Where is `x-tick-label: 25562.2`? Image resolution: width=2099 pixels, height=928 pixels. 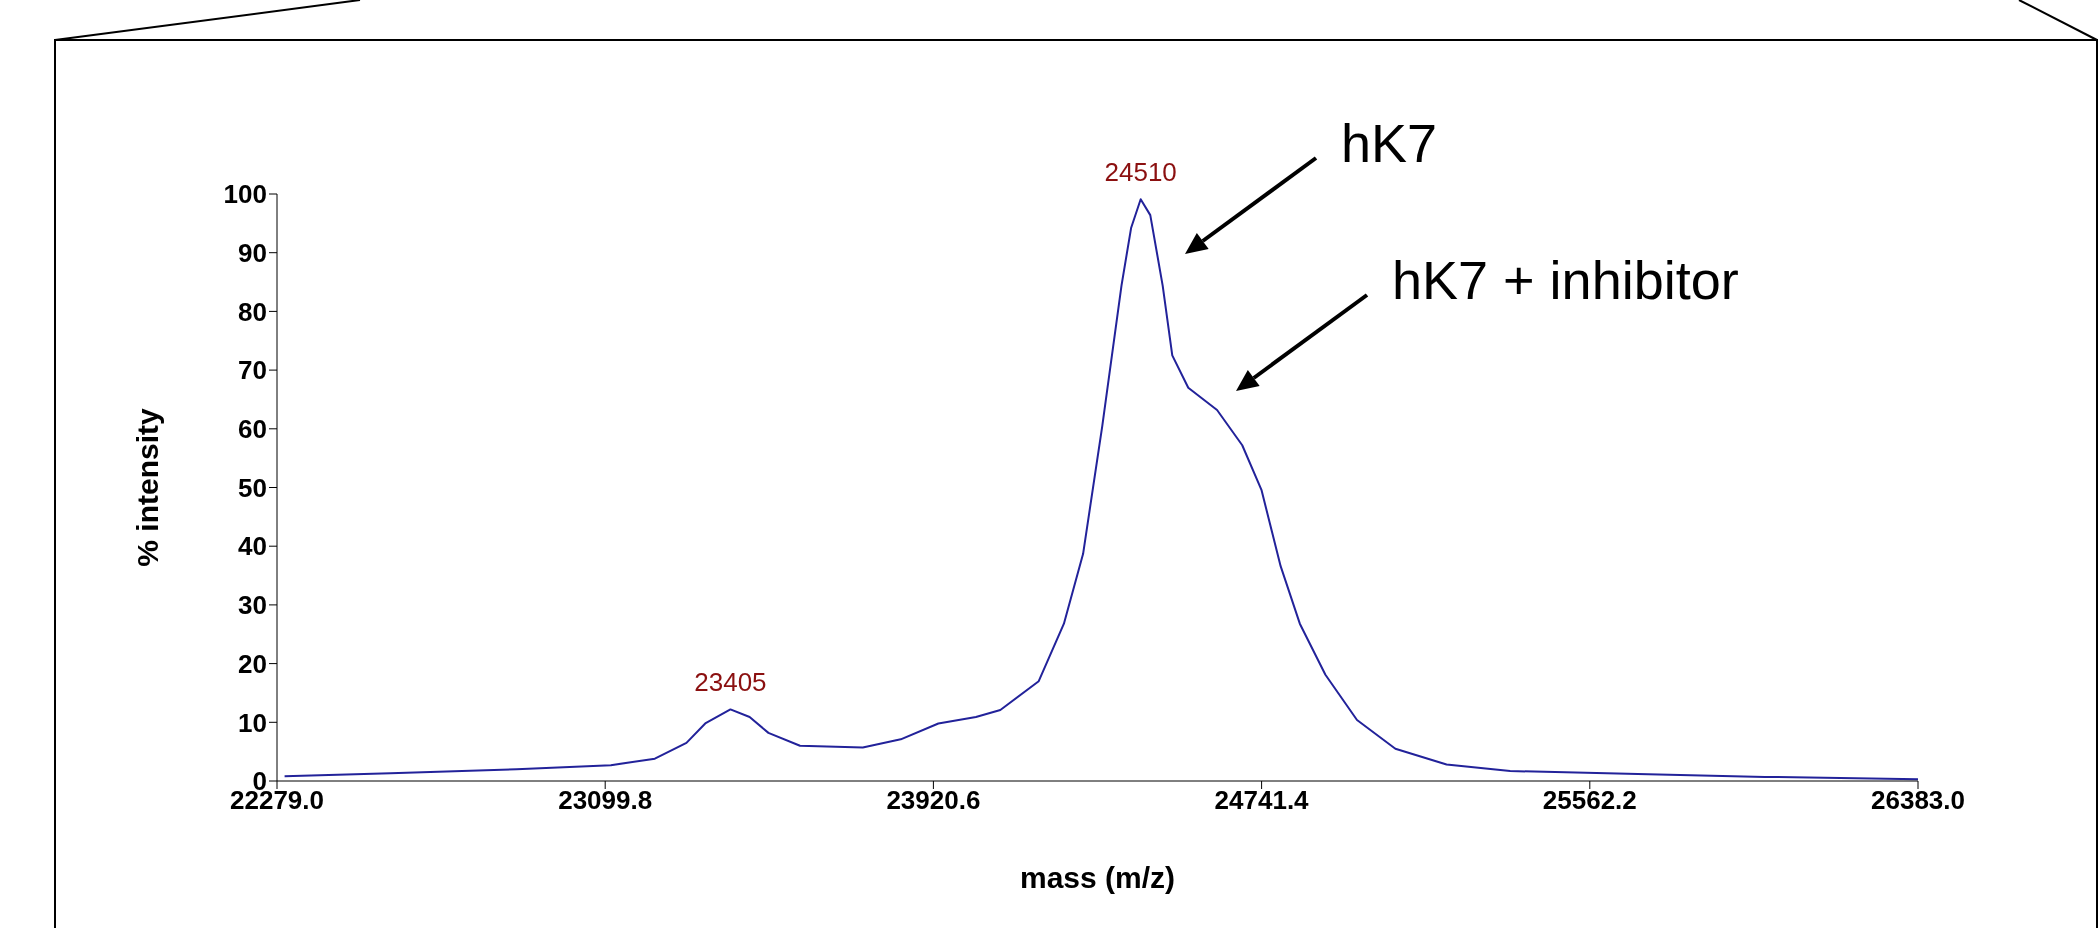 x-tick-label: 25562.2 is located at coordinates (1589, 800).